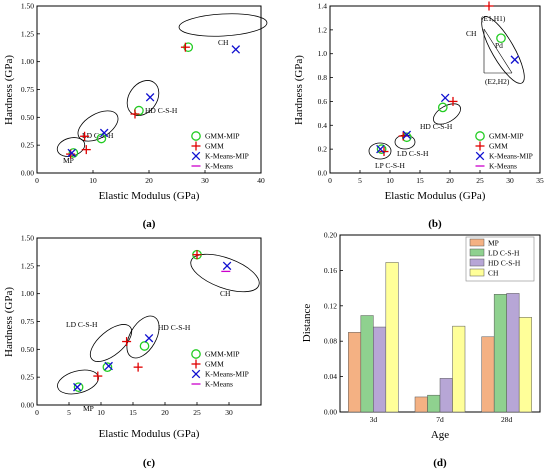 Image resolution: width=550 pixels, height=473 pixels. What do you see at coordinates (225, 293) in the screenshot?
I see `cluster-label-ch-c: CH` at bounding box center [225, 293].